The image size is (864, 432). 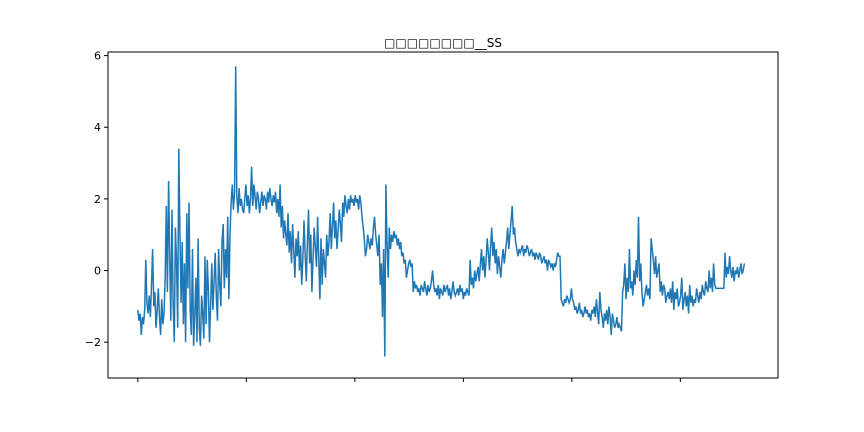 What do you see at coordinates (97, 127) in the screenshot?
I see `y-tick-label: 4` at bounding box center [97, 127].